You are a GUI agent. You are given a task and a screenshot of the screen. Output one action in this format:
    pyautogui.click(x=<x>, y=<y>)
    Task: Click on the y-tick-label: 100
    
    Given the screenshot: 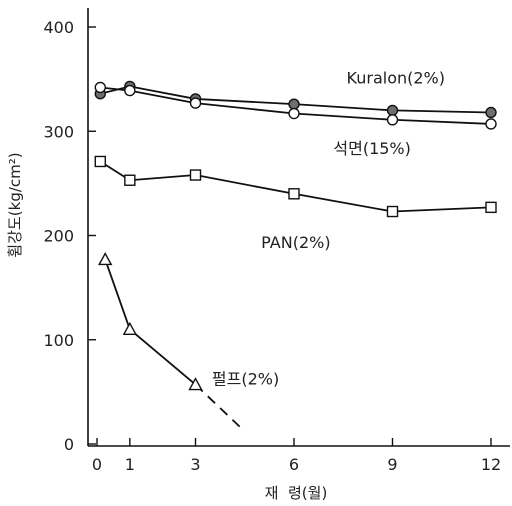 What is the action you would take?
    pyautogui.click(x=58, y=340)
    